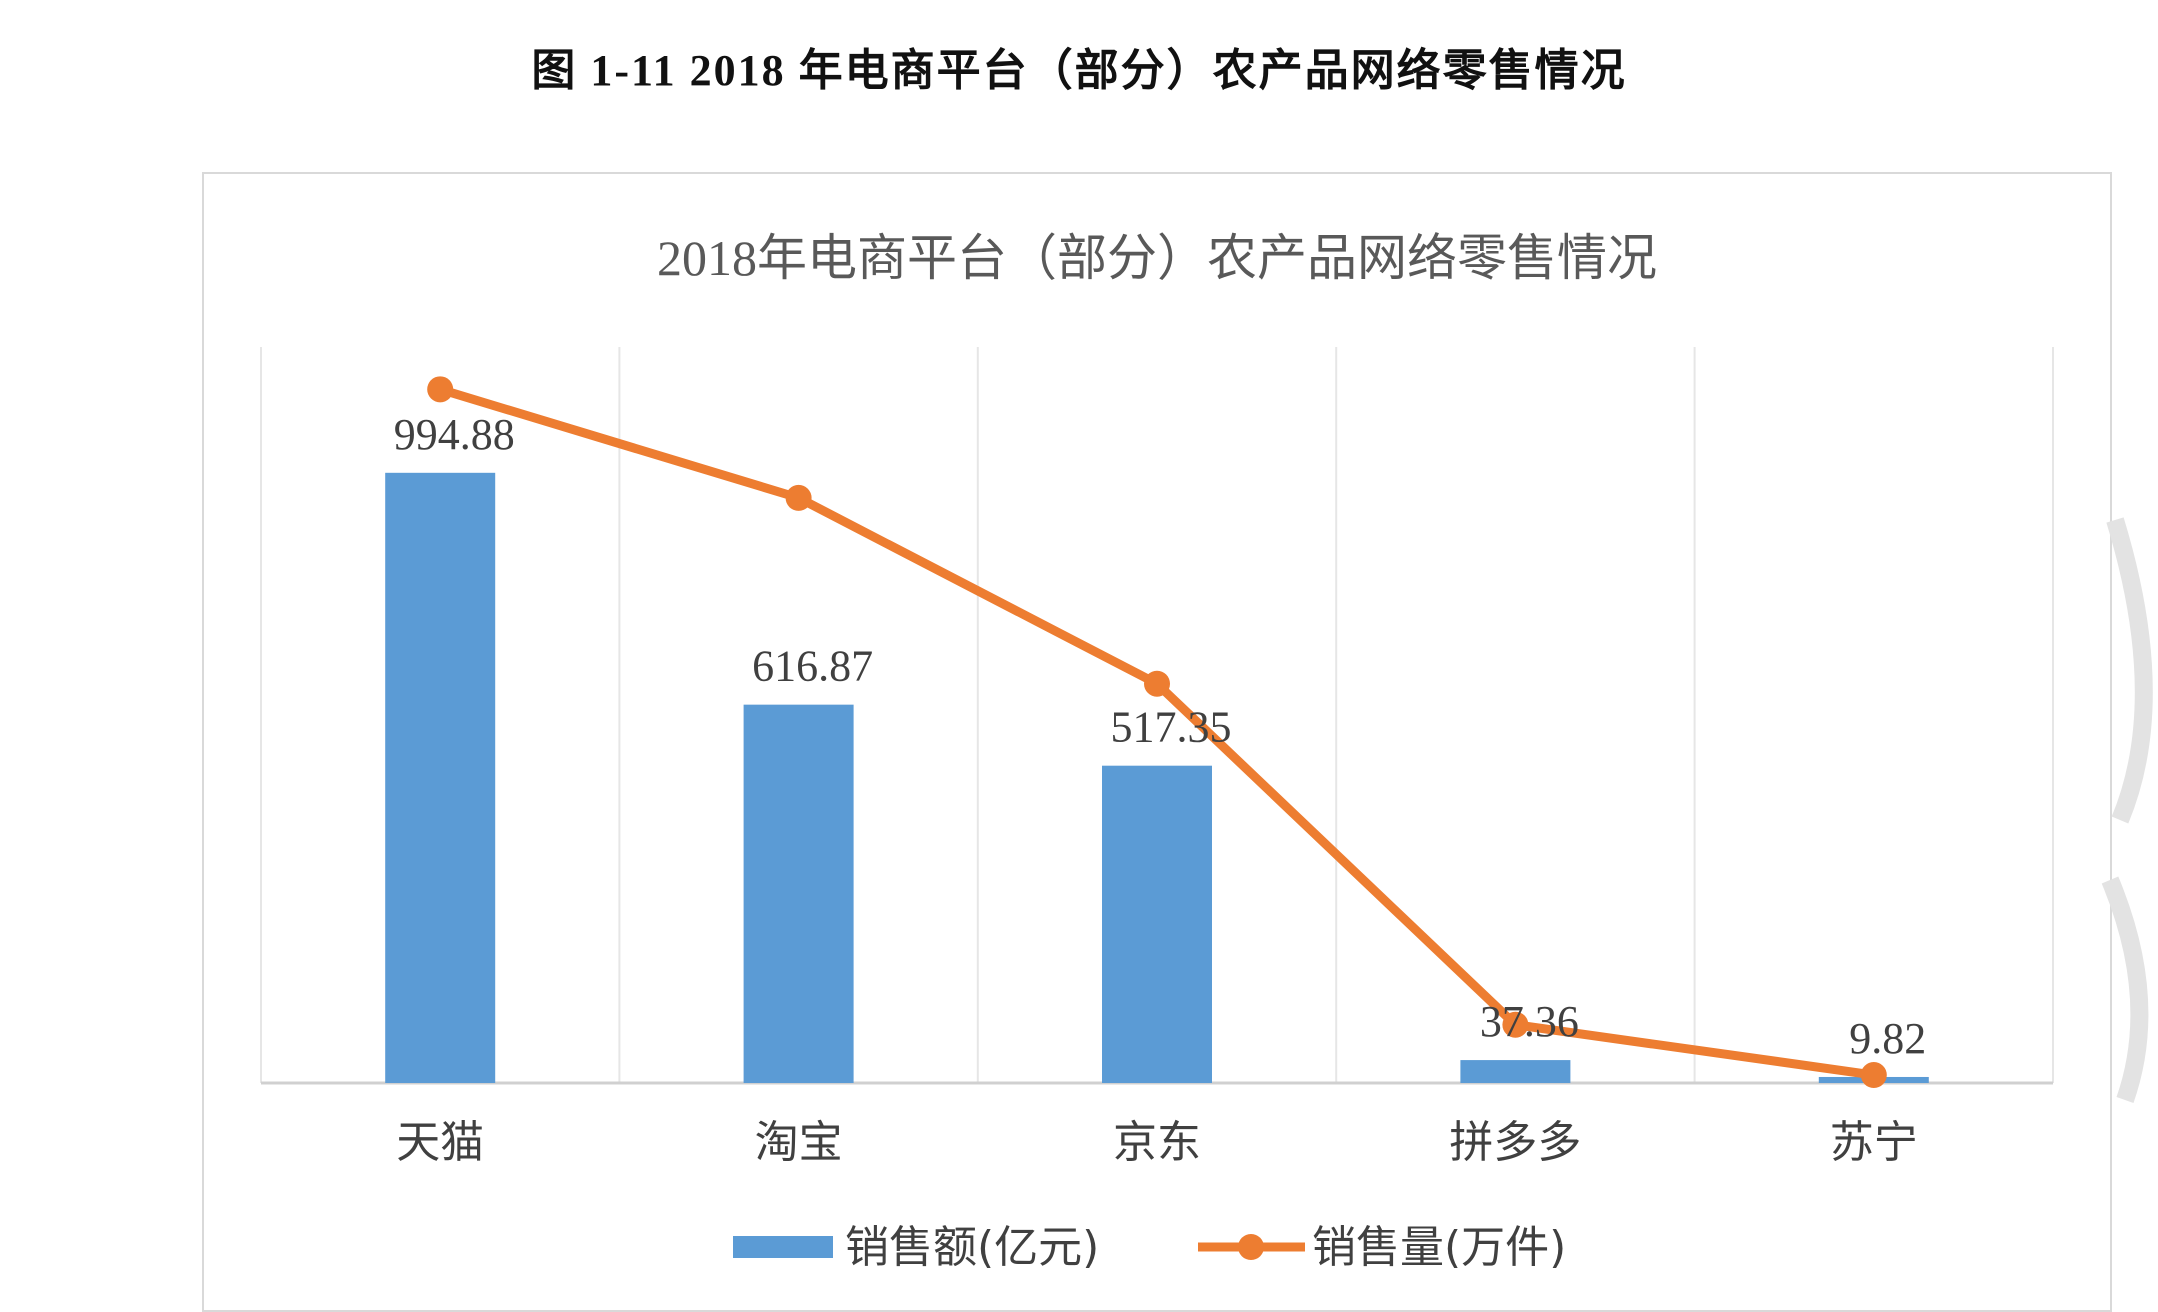 The width and height of the screenshot is (2158, 1312). What do you see at coordinates (1439, 1247) in the screenshot?
I see `legend-label-line: 销售量(万件)` at bounding box center [1439, 1247].